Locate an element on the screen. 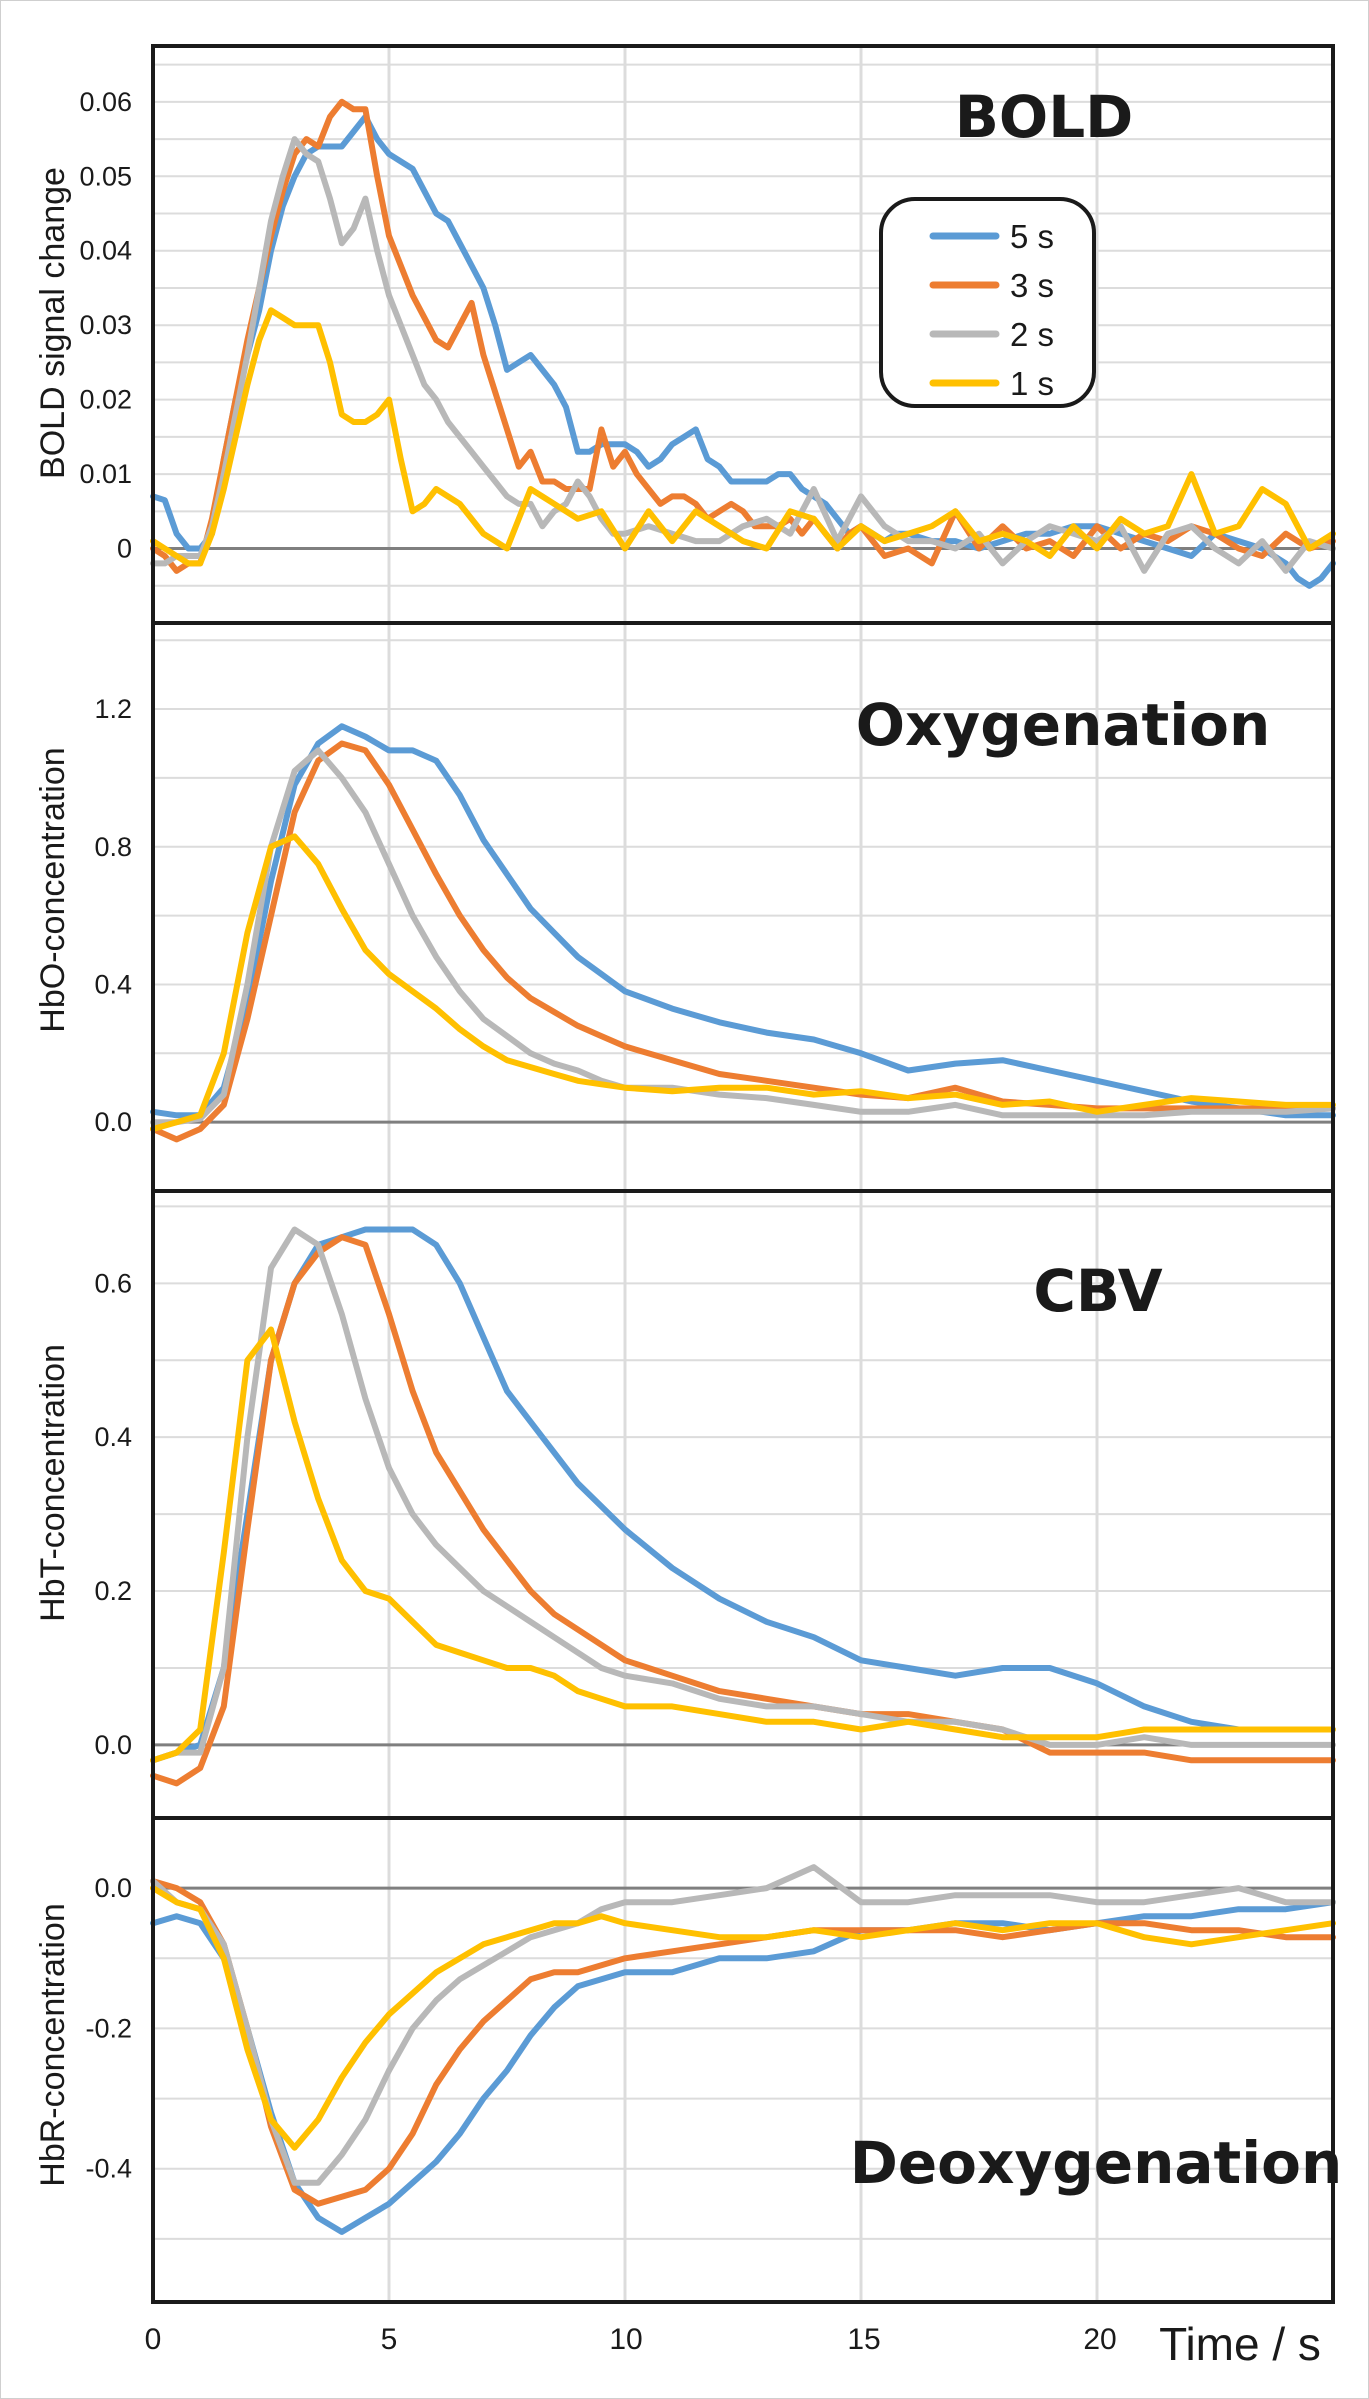  hbt-y-axis-label: HbT-concentration is located at coordinates (53, 1483).